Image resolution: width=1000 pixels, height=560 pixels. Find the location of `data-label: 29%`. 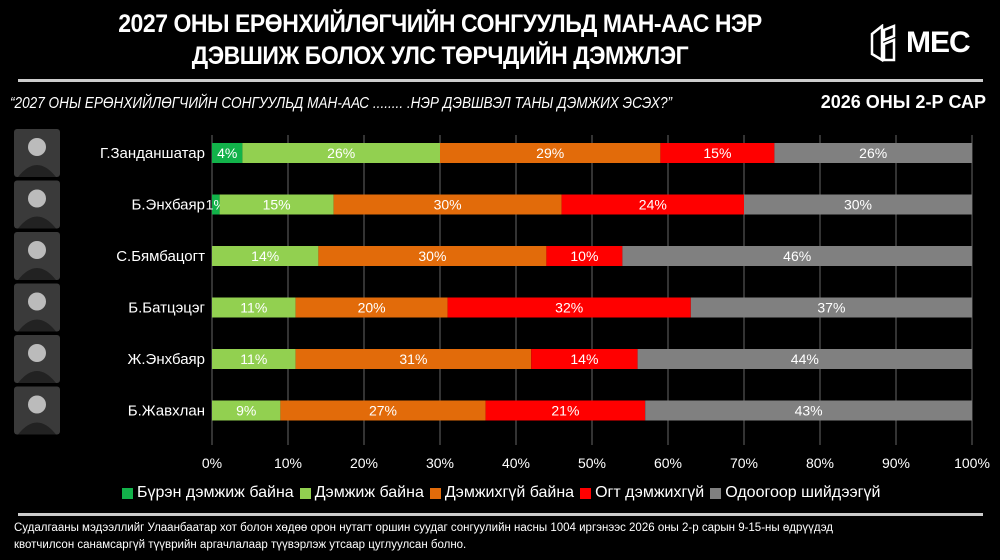

data-label: 29% is located at coordinates (550, 153).